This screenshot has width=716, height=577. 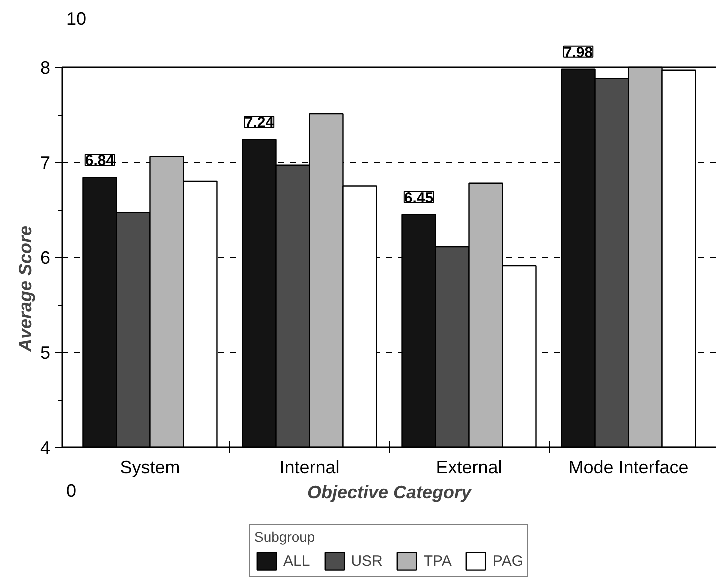 What do you see at coordinates (71, 491) in the screenshot?
I see `text: 0` at bounding box center [71, 491].